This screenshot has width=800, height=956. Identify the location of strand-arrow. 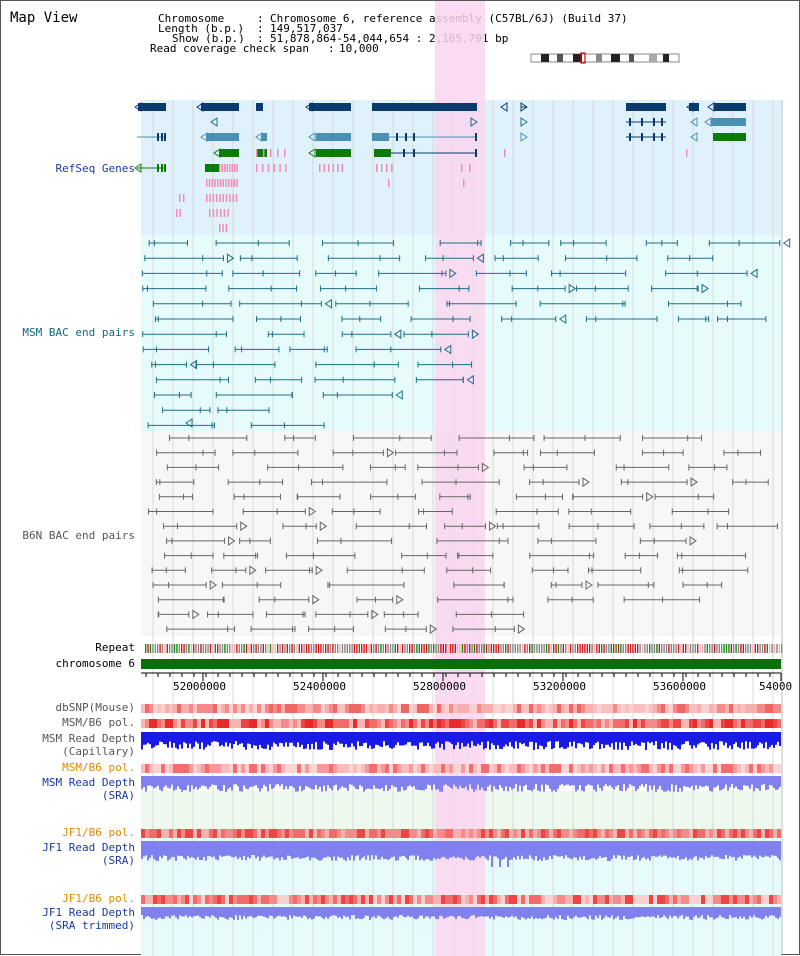
(562, 319).